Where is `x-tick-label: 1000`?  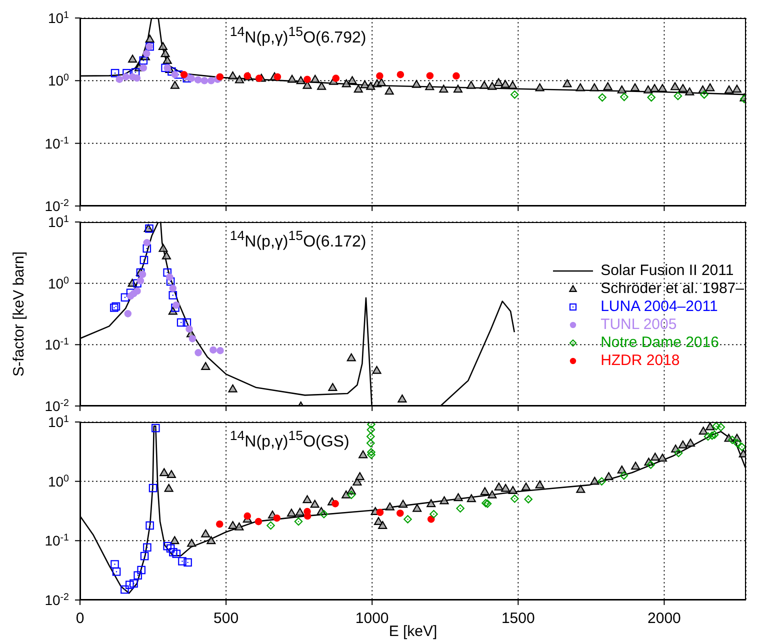 x-tick-label: 1000 is located at coordinates (372, 618).